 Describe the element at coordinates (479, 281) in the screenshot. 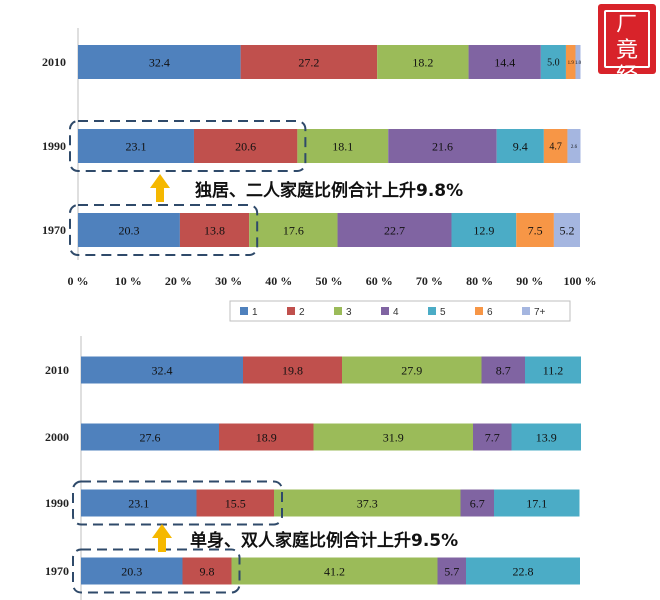

I see `x-tick-label: 80 %` at that location.